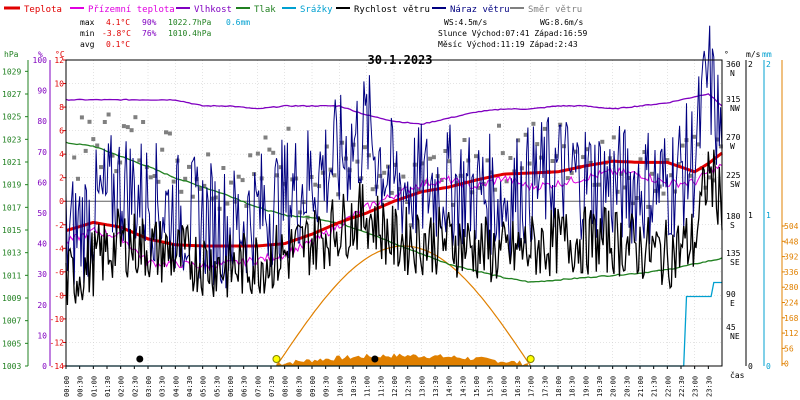 Image resolution: width=800 pixels, height=400 pixels. Describe the element at coordinates (381, 386) in the screenshot. I see `x-tick-label: 11:30` at that location.